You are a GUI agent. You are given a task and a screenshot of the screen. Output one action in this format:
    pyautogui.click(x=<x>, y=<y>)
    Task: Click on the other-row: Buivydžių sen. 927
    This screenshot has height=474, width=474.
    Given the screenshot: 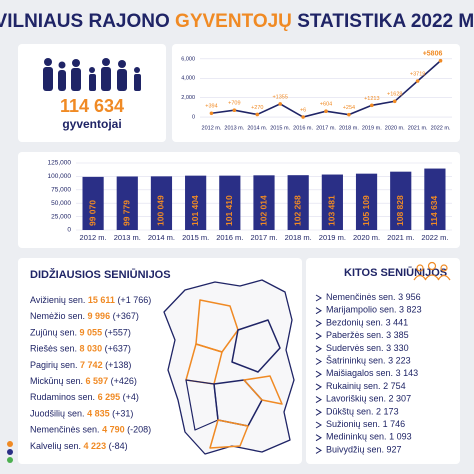 What is the action you would take?
    pyautogui.click(x=364, y=450)
    